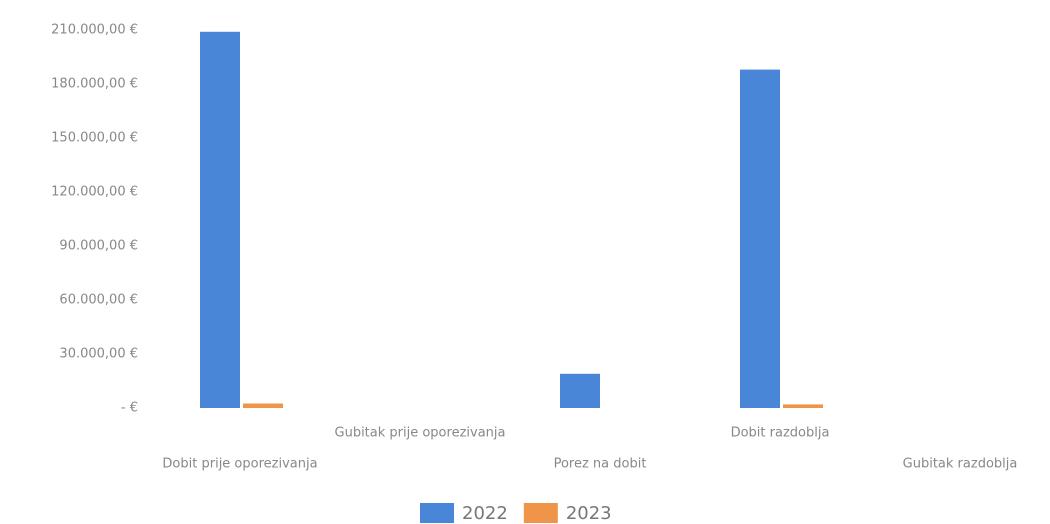  Describe the element at coordinates (94, 30) in the screenshot. I see `y-tick-label: 210.000,00 €` at that location.